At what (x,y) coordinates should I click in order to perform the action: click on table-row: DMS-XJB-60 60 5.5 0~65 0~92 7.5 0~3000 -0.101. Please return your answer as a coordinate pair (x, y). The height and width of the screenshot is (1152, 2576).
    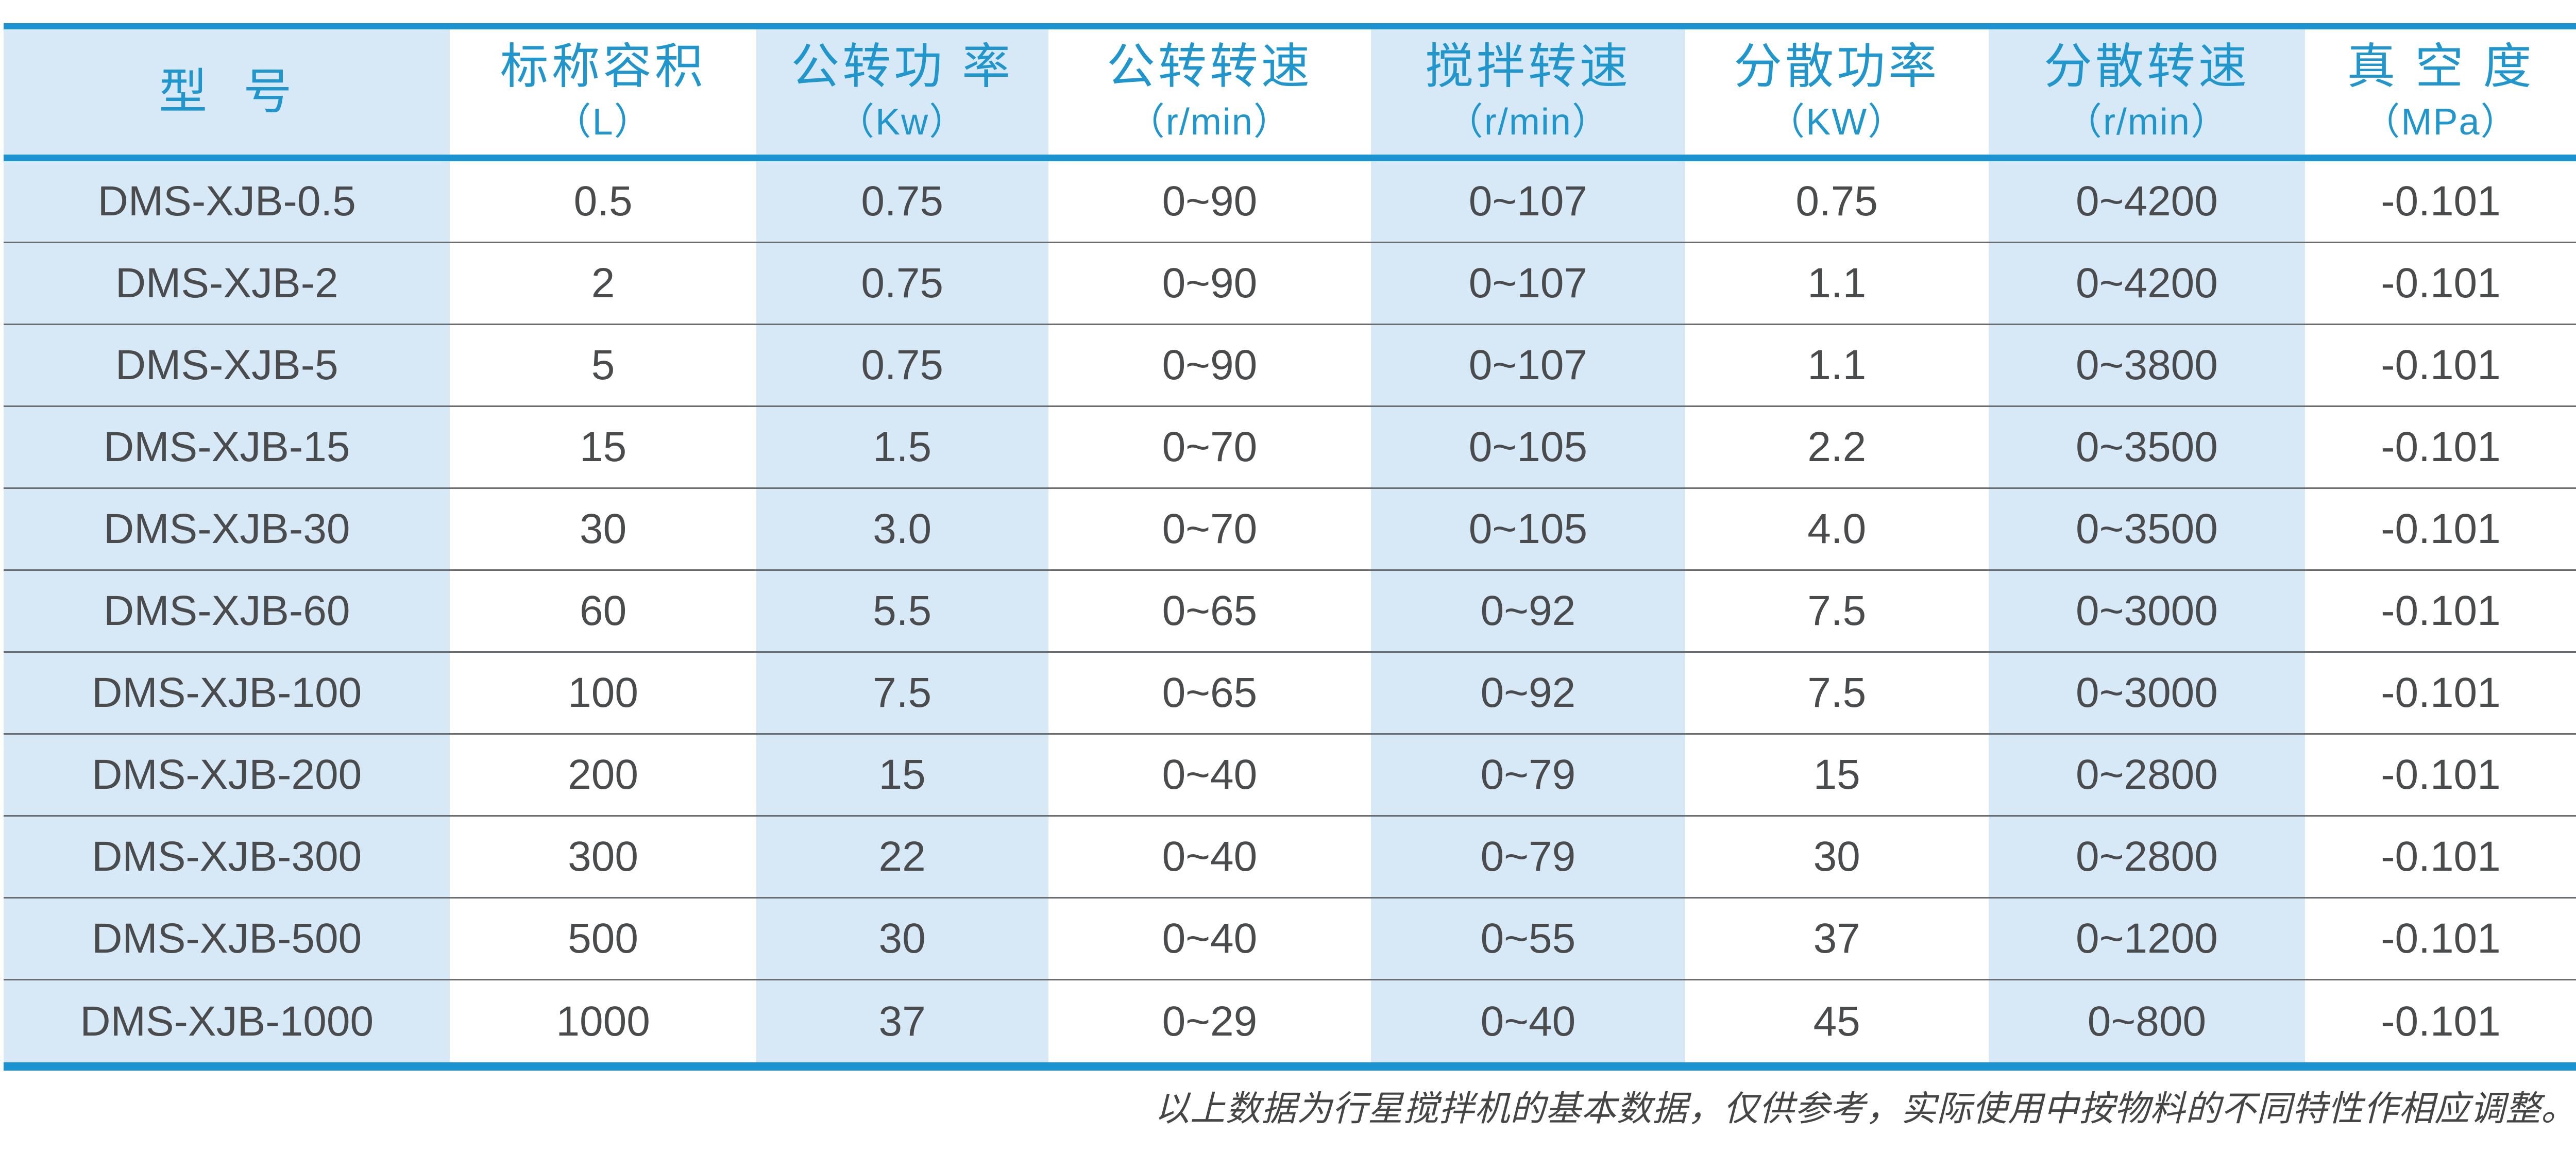
    Looking at the image, I should click on (1290, 612).